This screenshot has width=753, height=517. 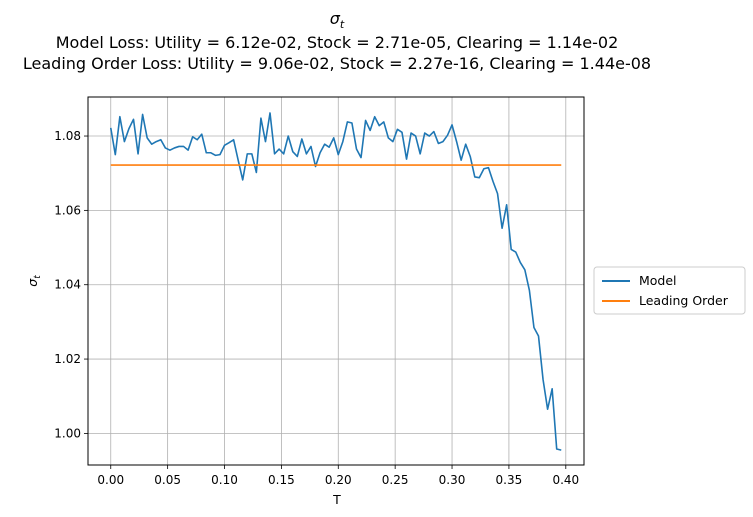 I want to click on legend: Model Leading Order, so click(x=669, y=290).